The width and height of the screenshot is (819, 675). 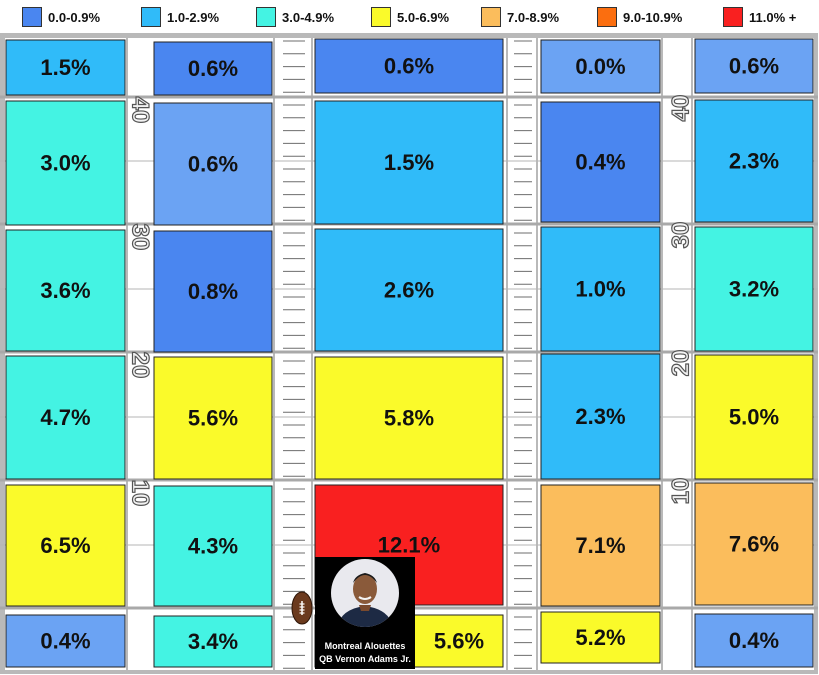 I want to click on player-team: Montreal Alouettes, so click(x=365, y=646).